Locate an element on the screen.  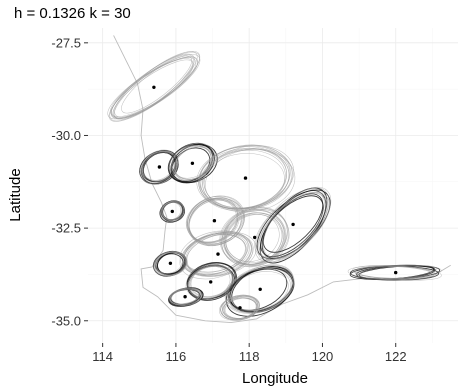
y-axis-title: Latitude is located at coordinates (15, 194).